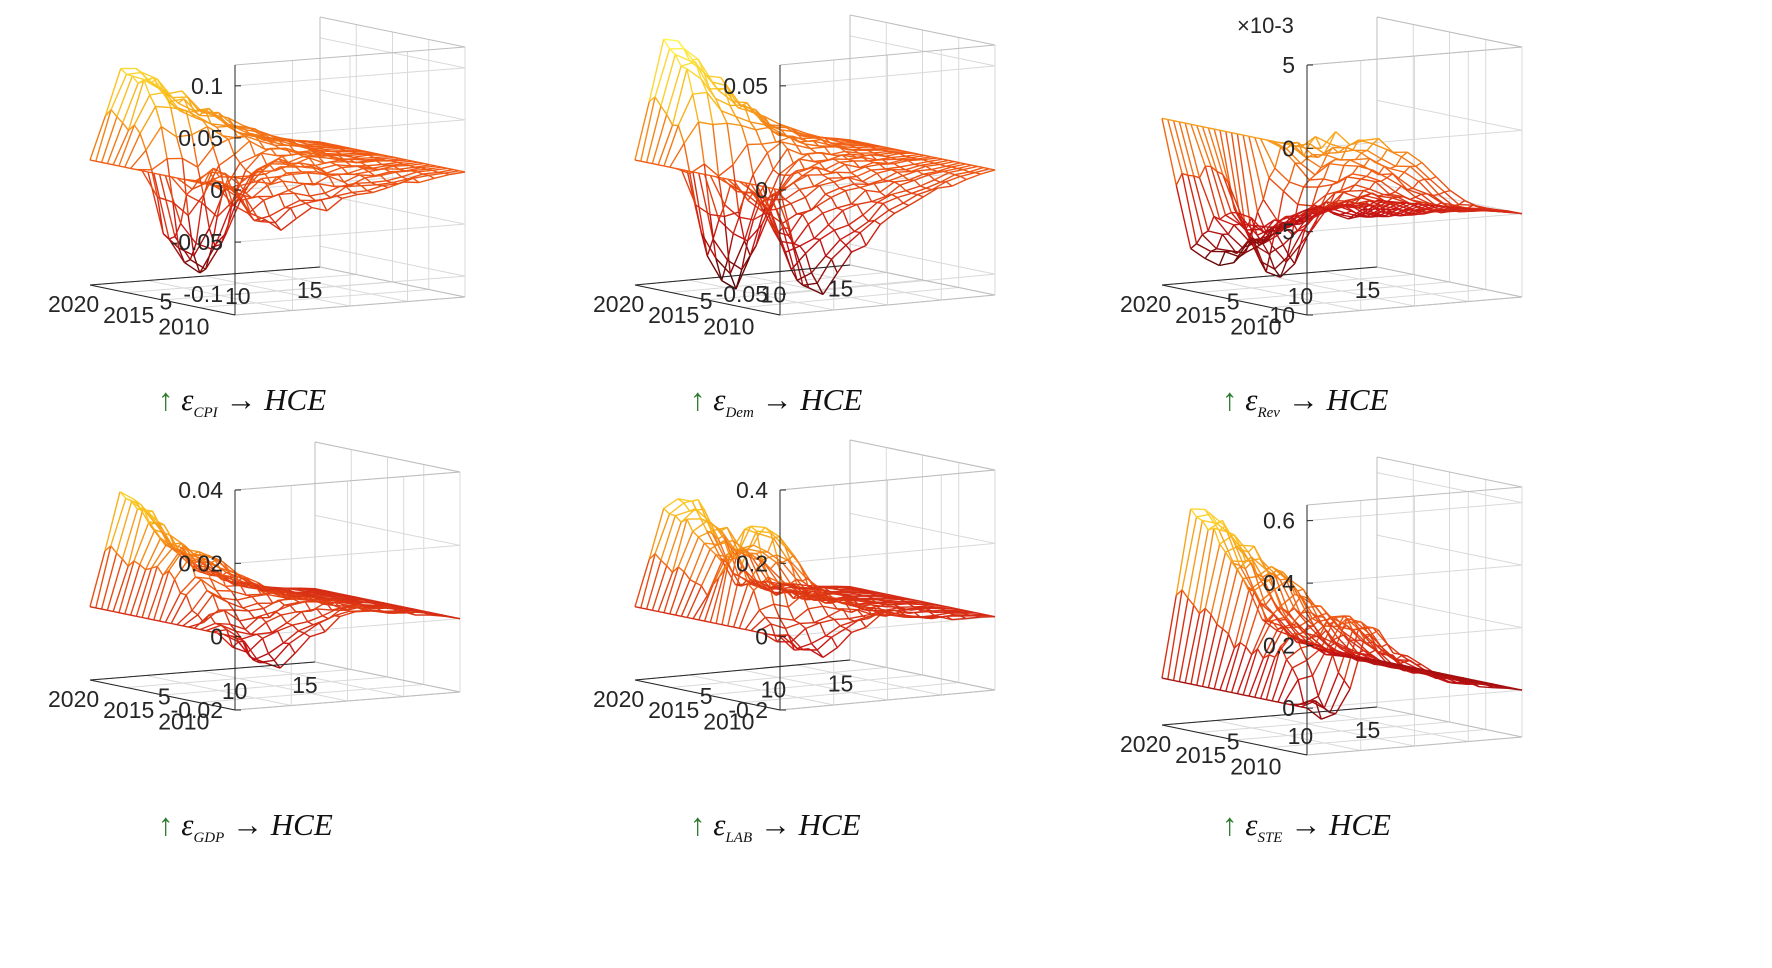 The width and height of the screenshot is (1772, 968). What do you see at coordinates (673, 710) in the screenshot?
I see `year-tick-label: 2015` at bounding box center [673, 710].